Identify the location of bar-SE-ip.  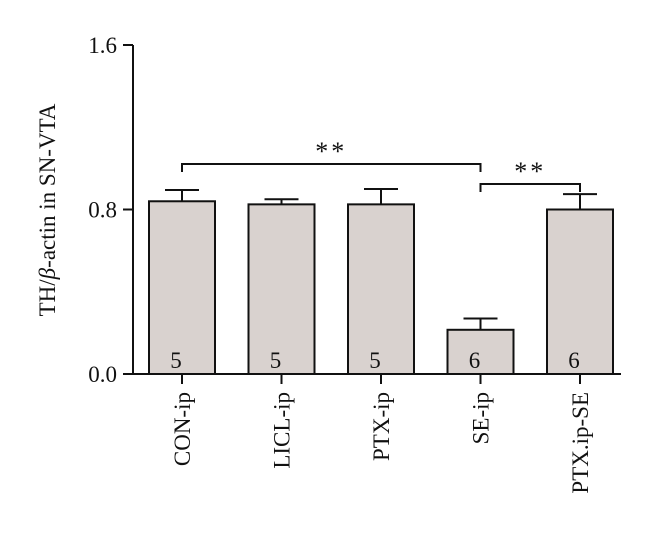
(480, 351).